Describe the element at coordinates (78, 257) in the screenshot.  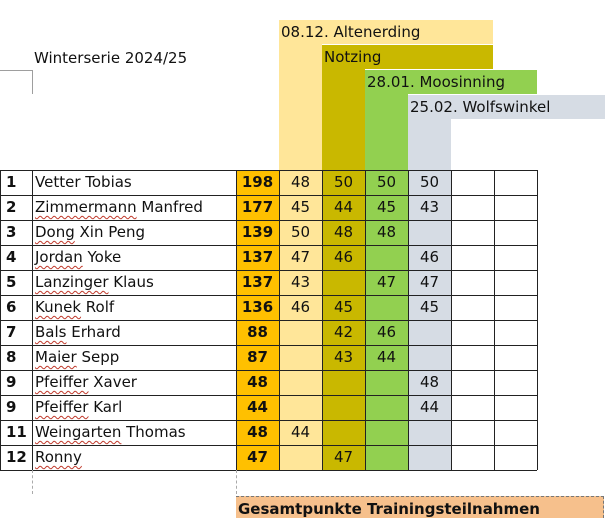
I see `name-cell: Jordan Yoke` at that location.